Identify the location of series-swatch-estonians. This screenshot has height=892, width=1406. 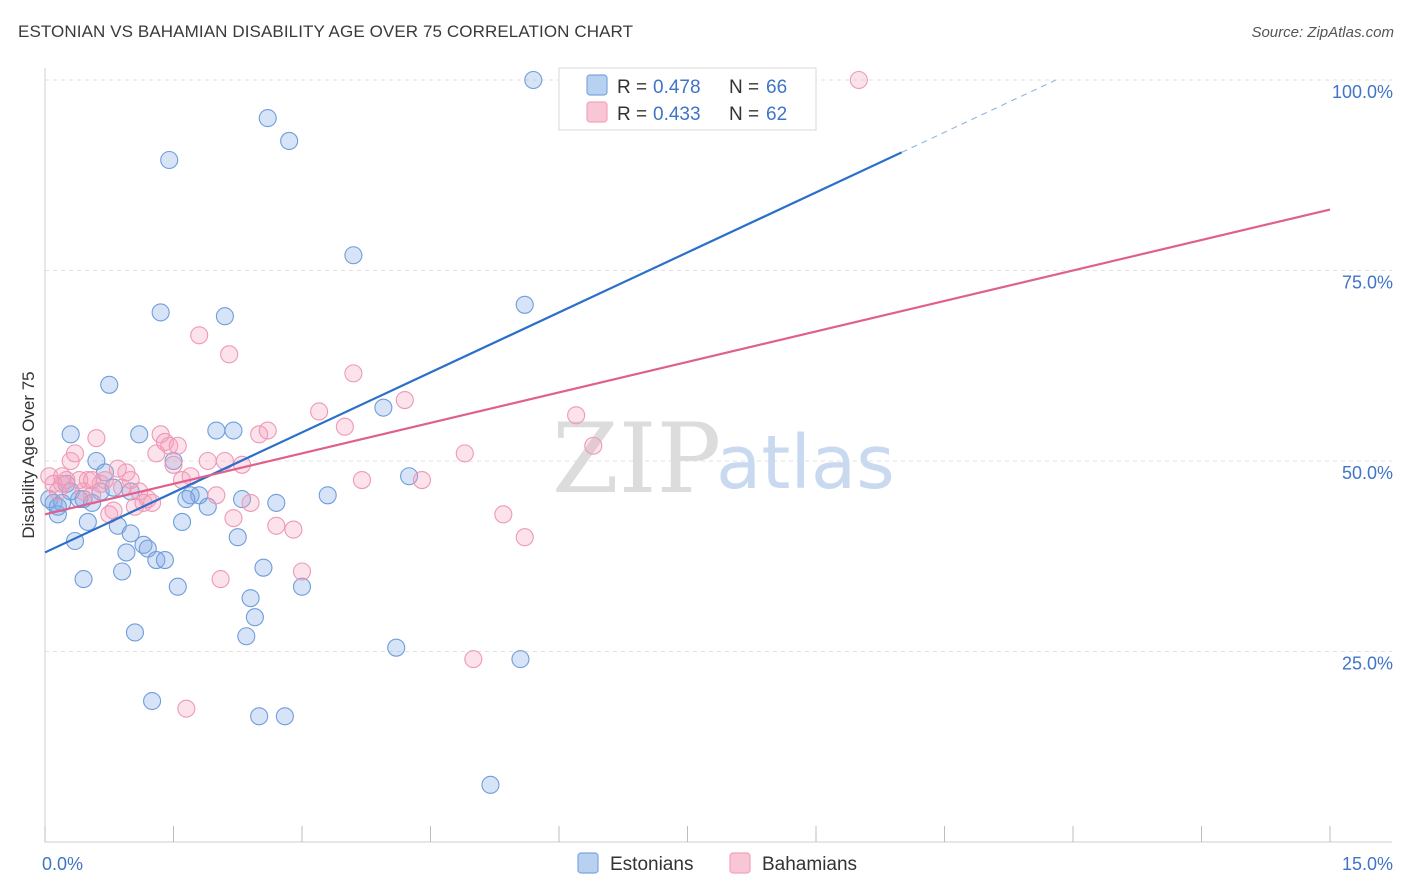
(588, 863).